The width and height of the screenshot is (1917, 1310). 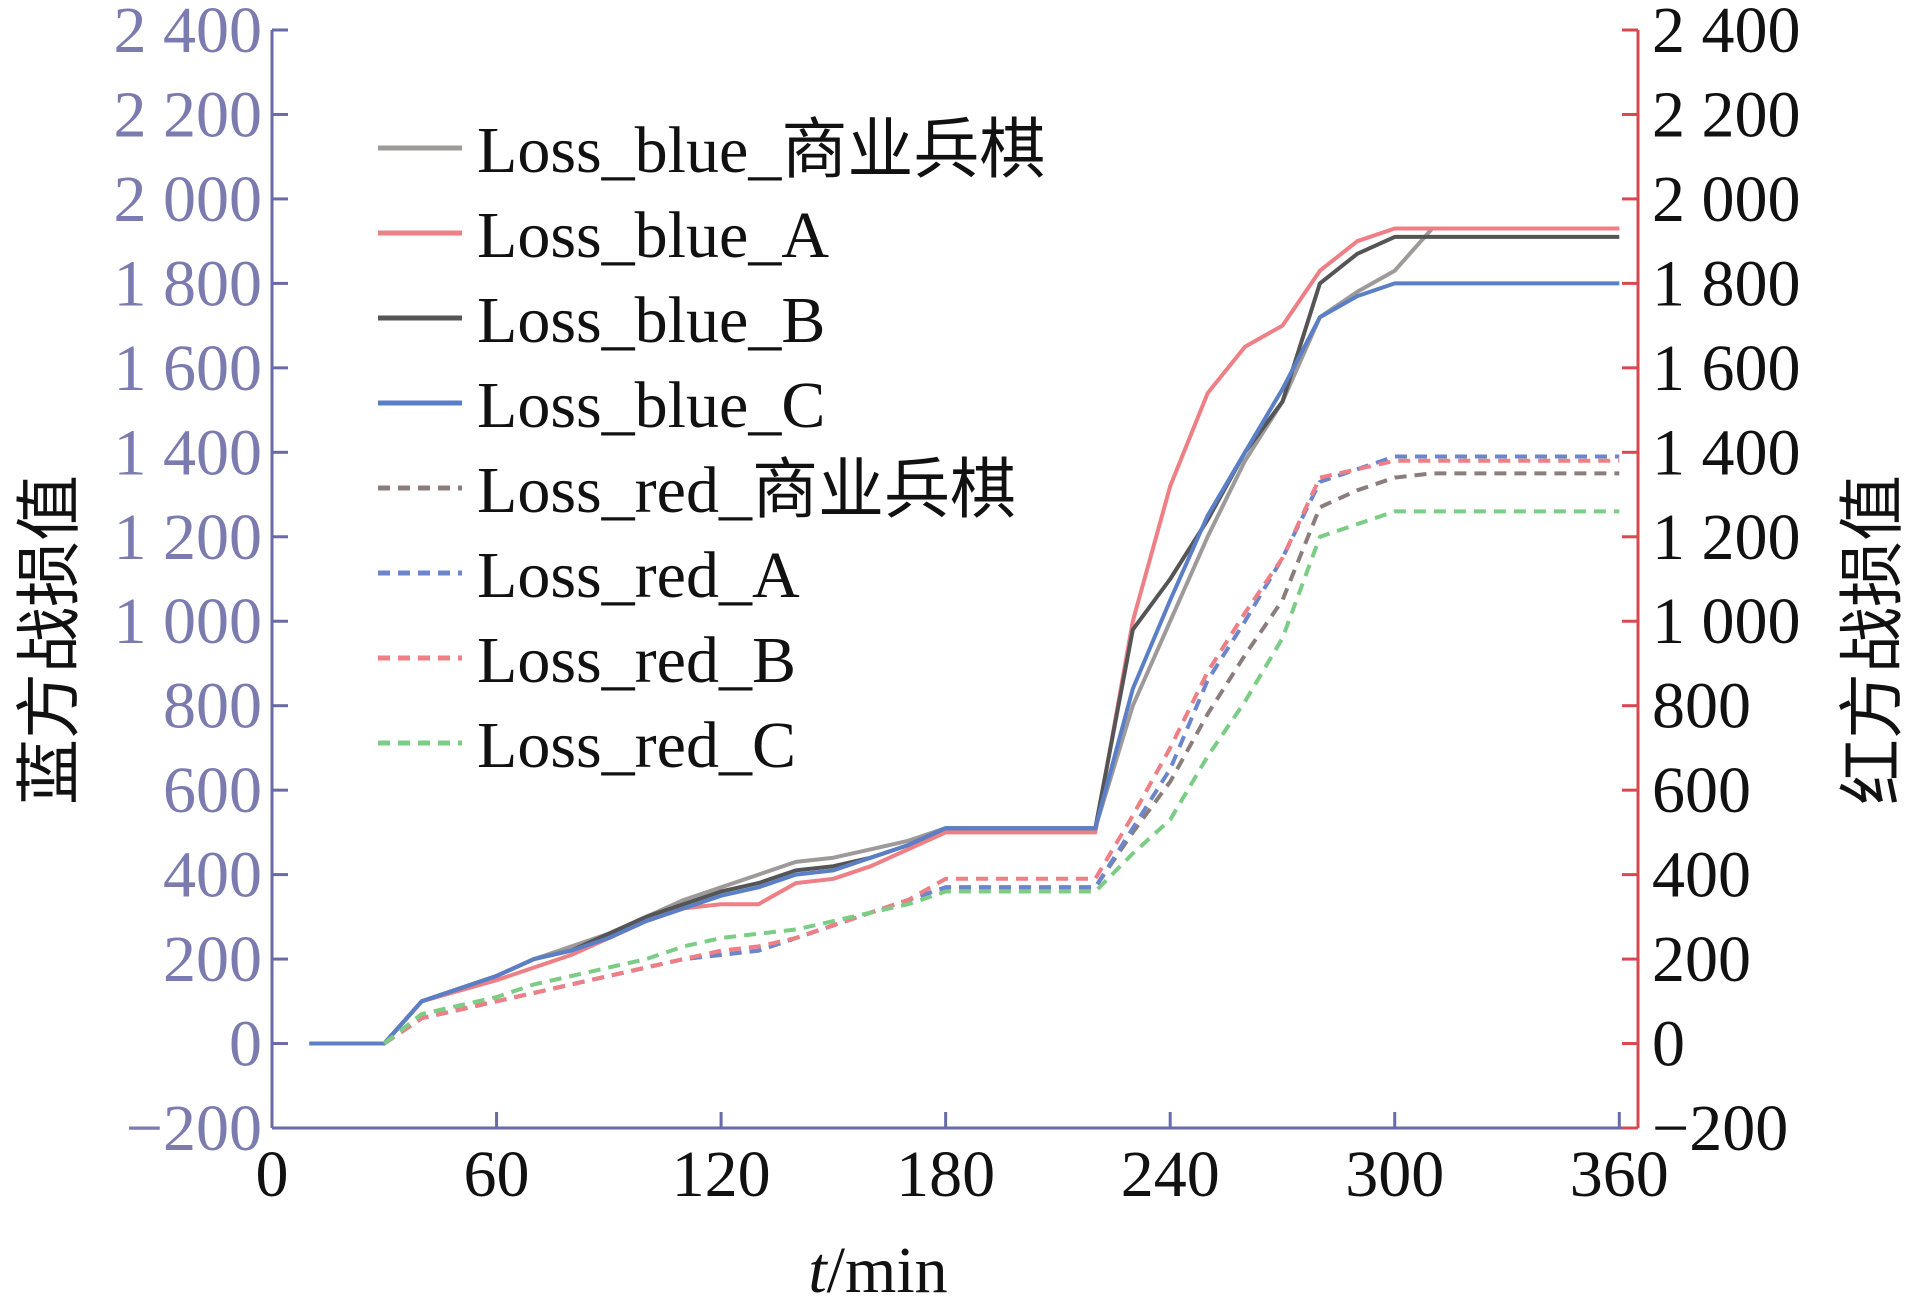 I want to click on y-left-tick-label: 200, so click(x=212, y=959).